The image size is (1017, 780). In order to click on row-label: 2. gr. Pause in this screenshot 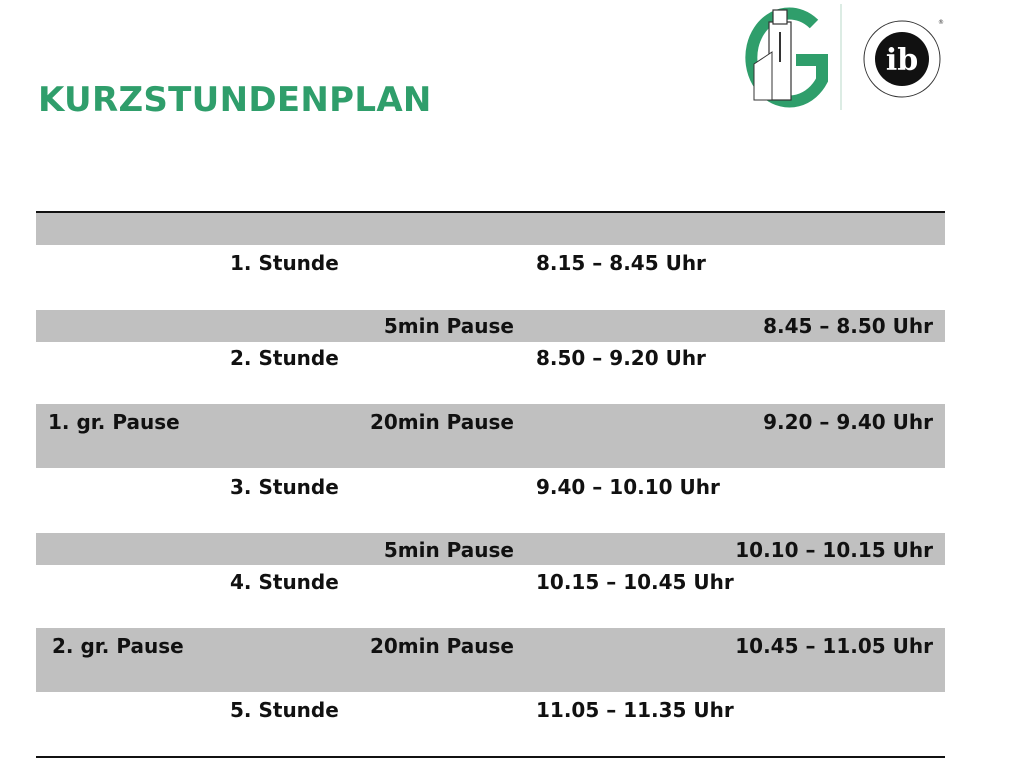, I will do `click(118, 646)`.